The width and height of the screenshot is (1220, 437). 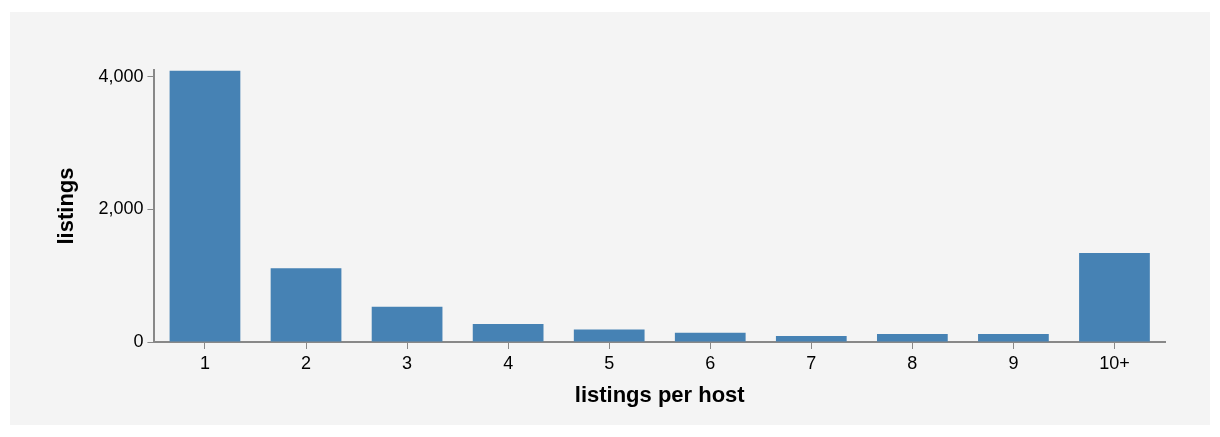 What do you see at coordinates (710, 362) in the screenshot?
I see `x-tick-label: 6` at bounding box center [710, 362].